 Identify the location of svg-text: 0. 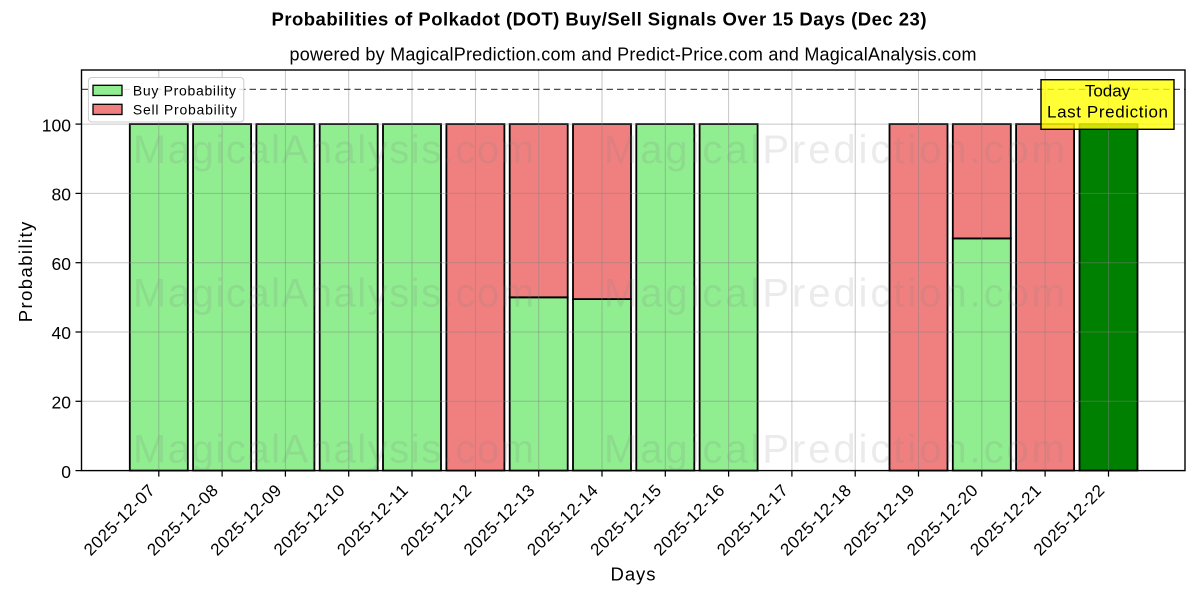
(66, 472).